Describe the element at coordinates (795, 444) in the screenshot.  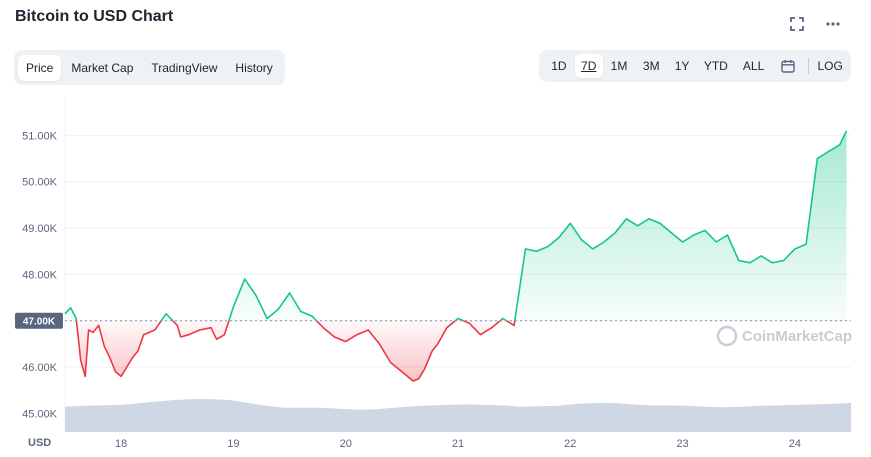
I see `x-tick-label: 24` at that location.